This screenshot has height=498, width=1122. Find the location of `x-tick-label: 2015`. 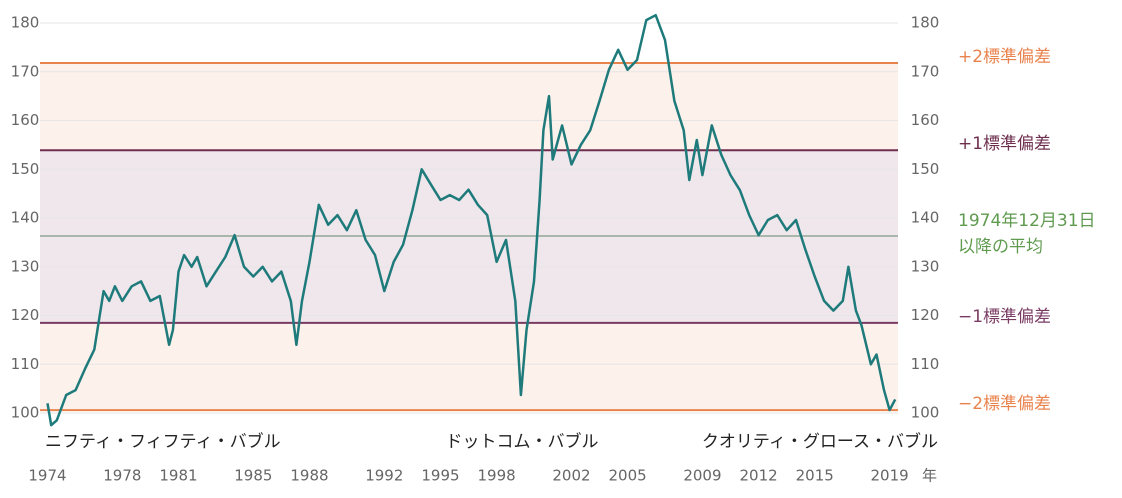

x-tick-label: 2015 is located at coordinates (815, 476).